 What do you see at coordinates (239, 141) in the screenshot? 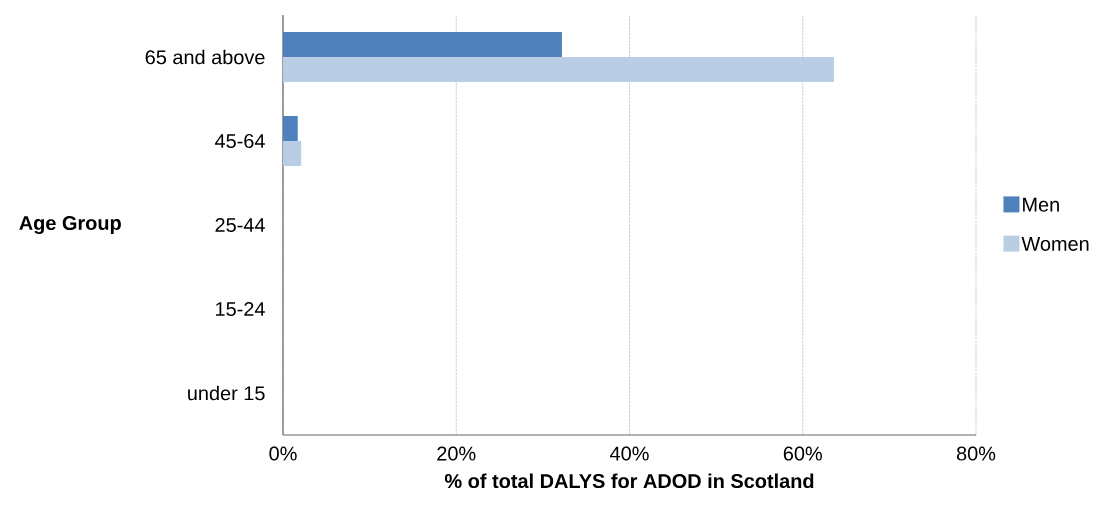
I see `y-tick-label: 45-64` at bounding box center [239, 141].